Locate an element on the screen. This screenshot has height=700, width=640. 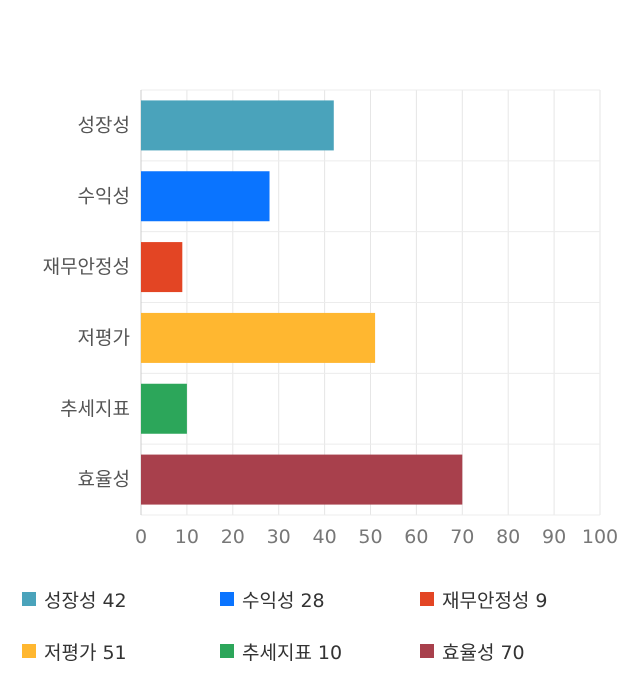
legend-item: 추세지표 10 is located at coordinates (281, 651).